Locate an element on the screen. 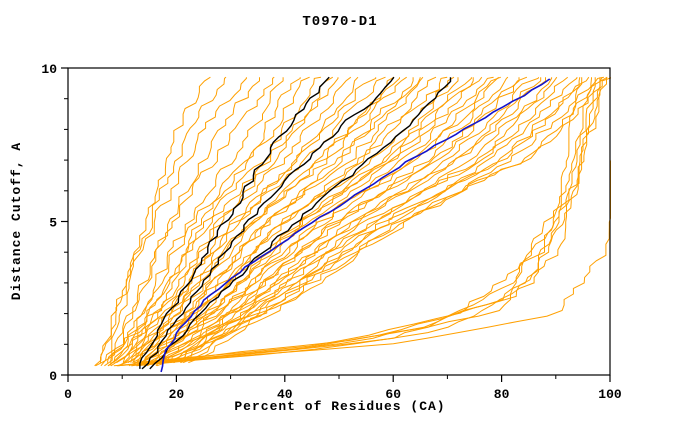  x-axis-label: Percent of Residues (CA) is located at coordinates (340, 406).